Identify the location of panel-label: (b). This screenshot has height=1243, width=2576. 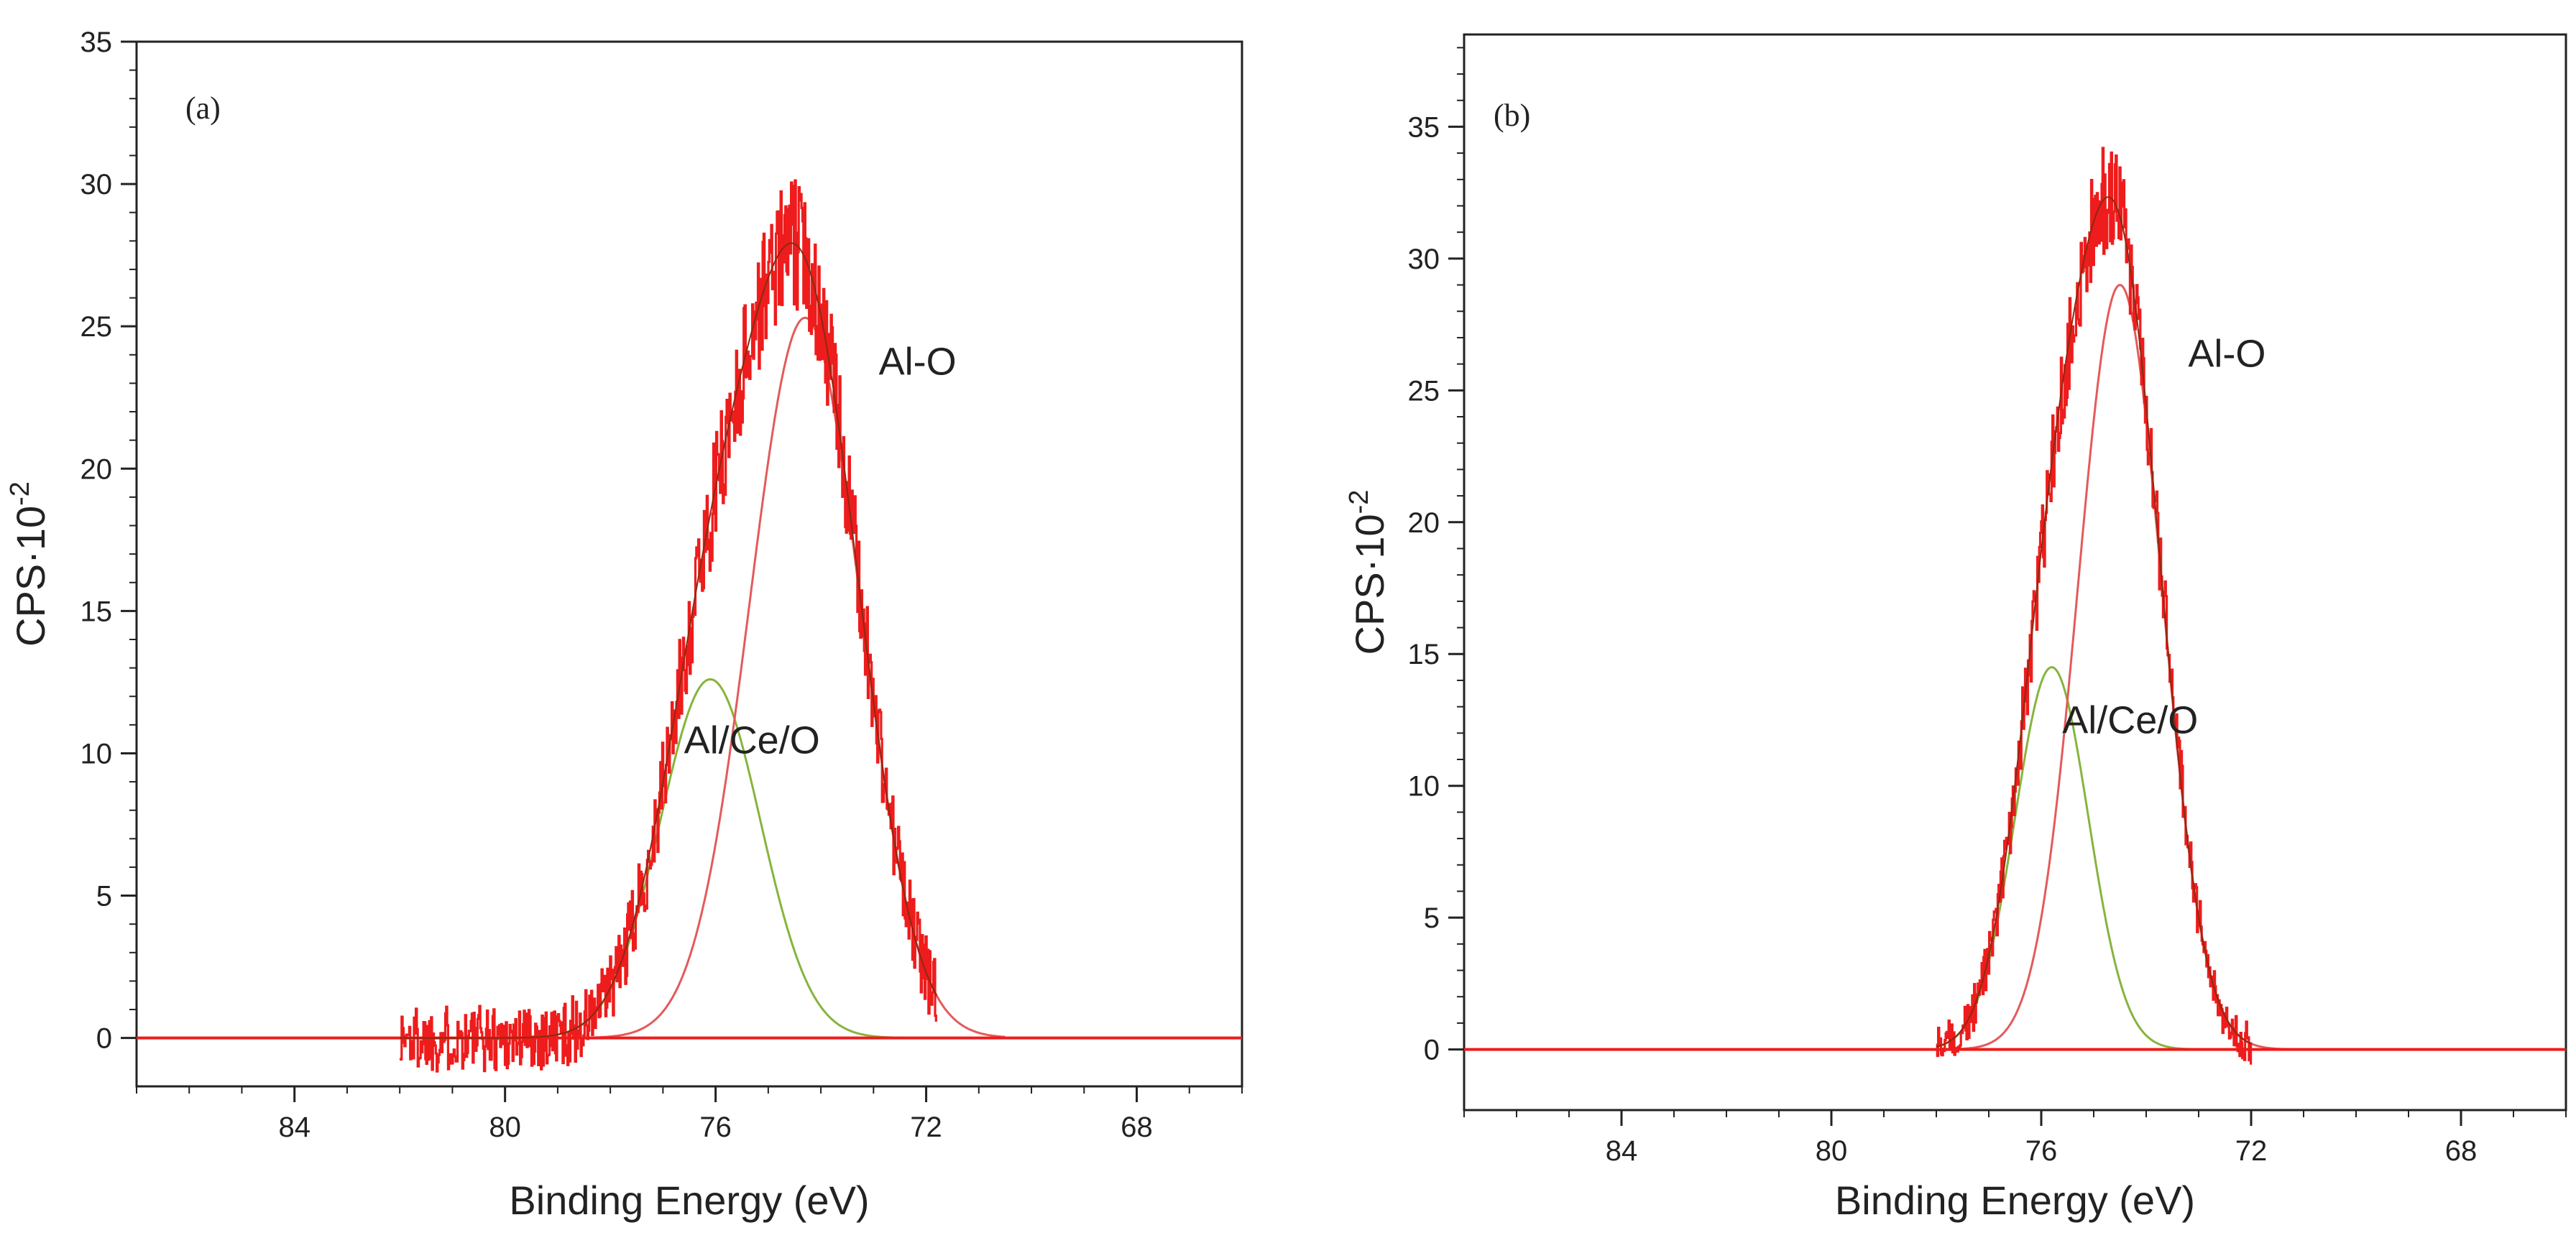
(1512, 115).